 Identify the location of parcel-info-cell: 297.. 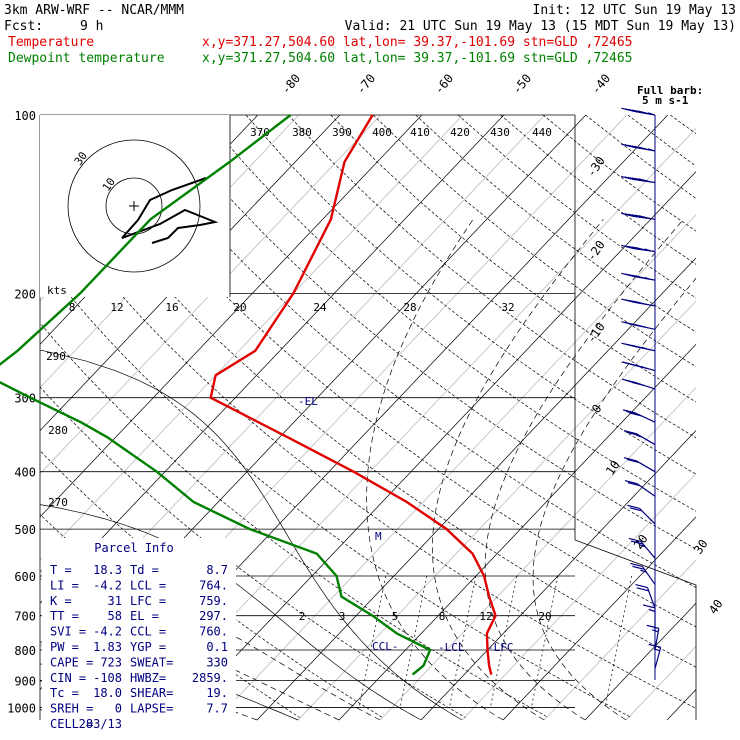
(213, 616).